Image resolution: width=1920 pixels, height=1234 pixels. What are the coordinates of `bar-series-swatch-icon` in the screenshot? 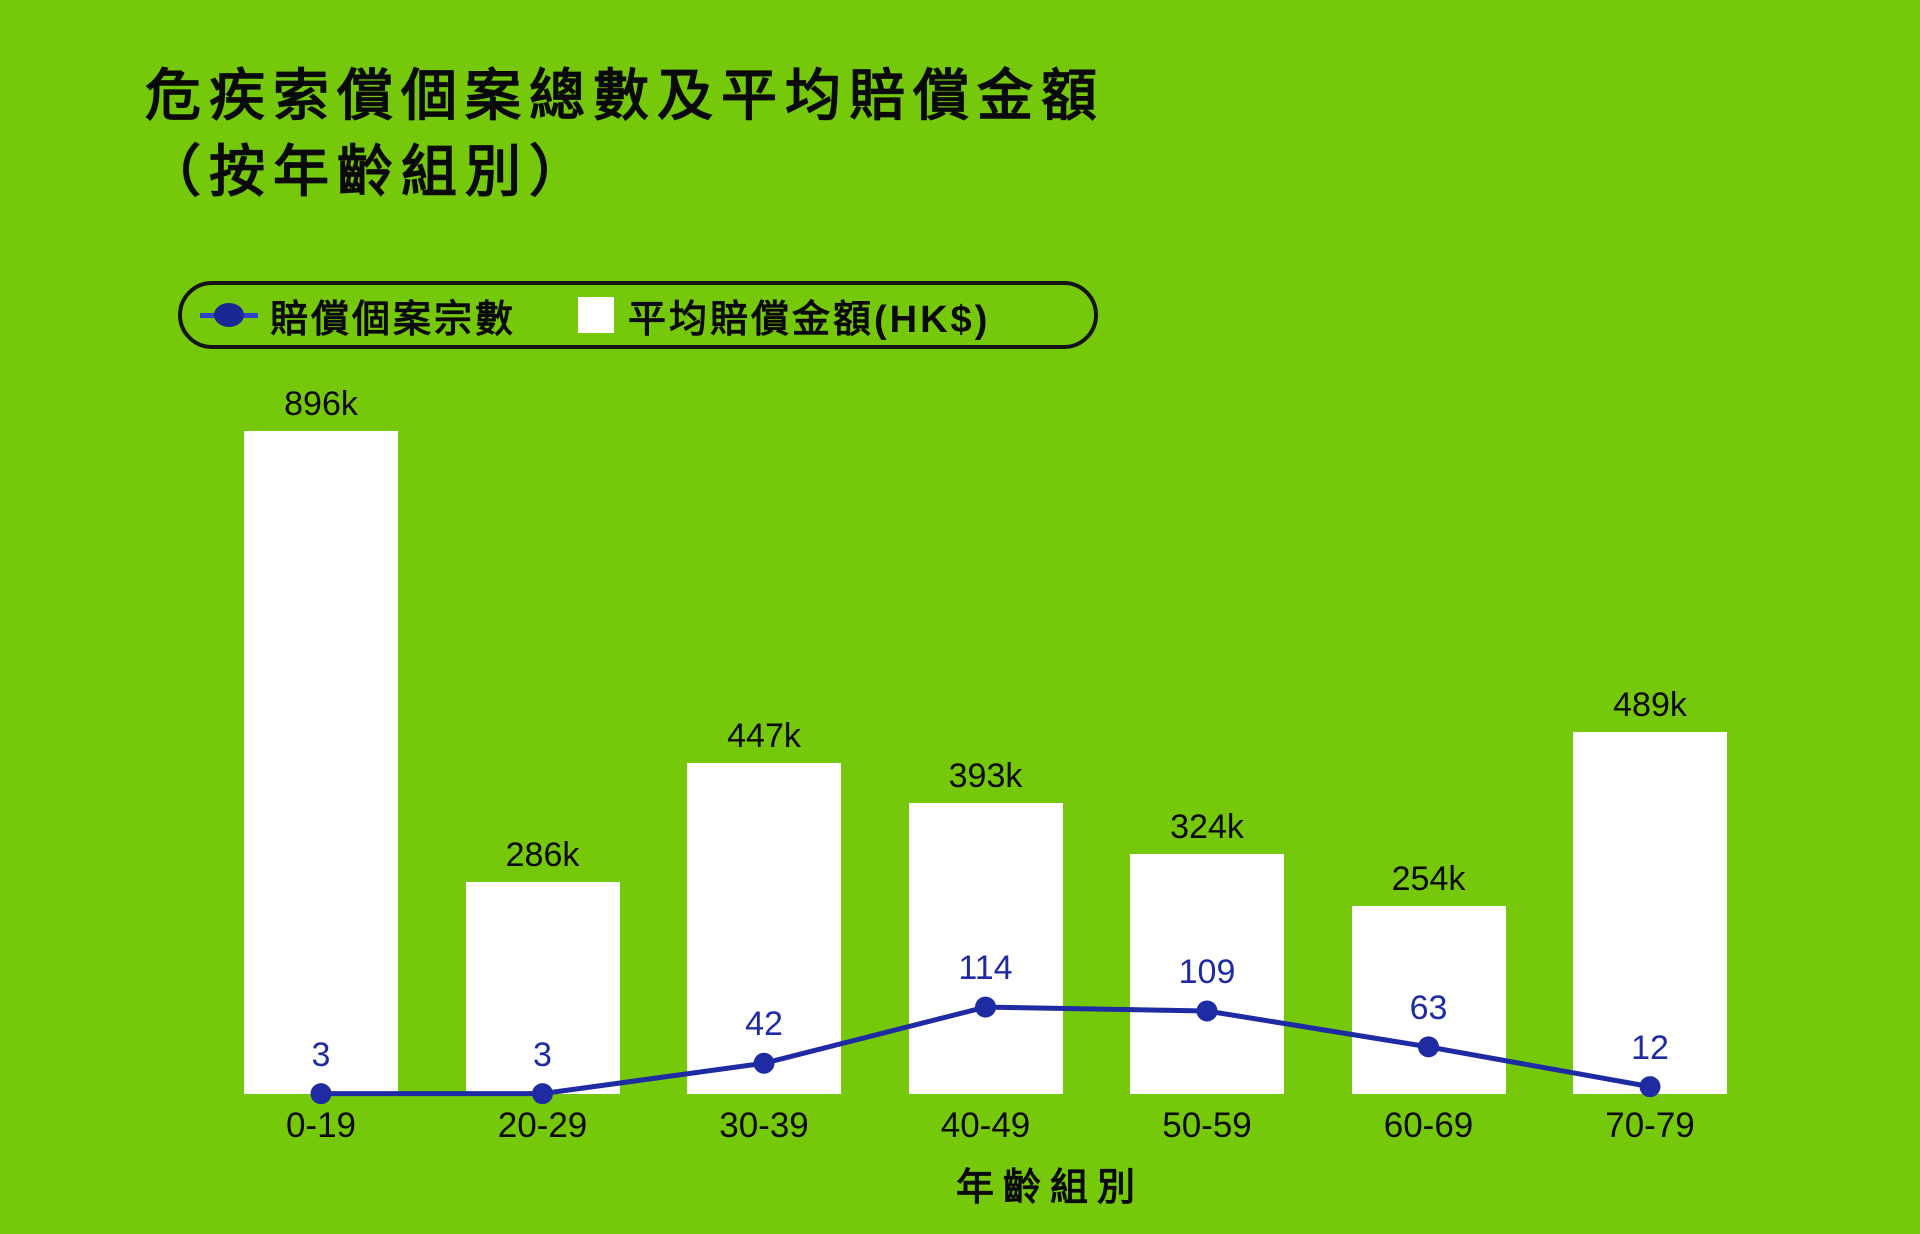 It's located at (596, 315).